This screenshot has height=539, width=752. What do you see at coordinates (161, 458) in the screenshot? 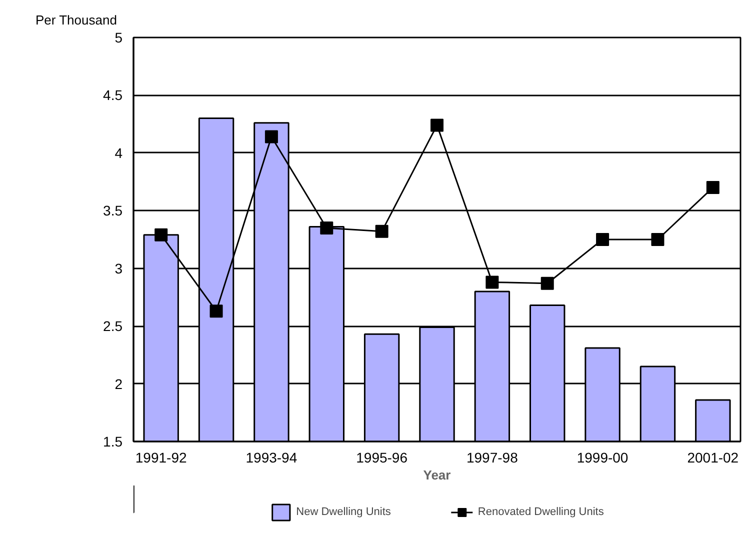
I see `x-tick-label: 1991-92` at bounding box center [161, 458].